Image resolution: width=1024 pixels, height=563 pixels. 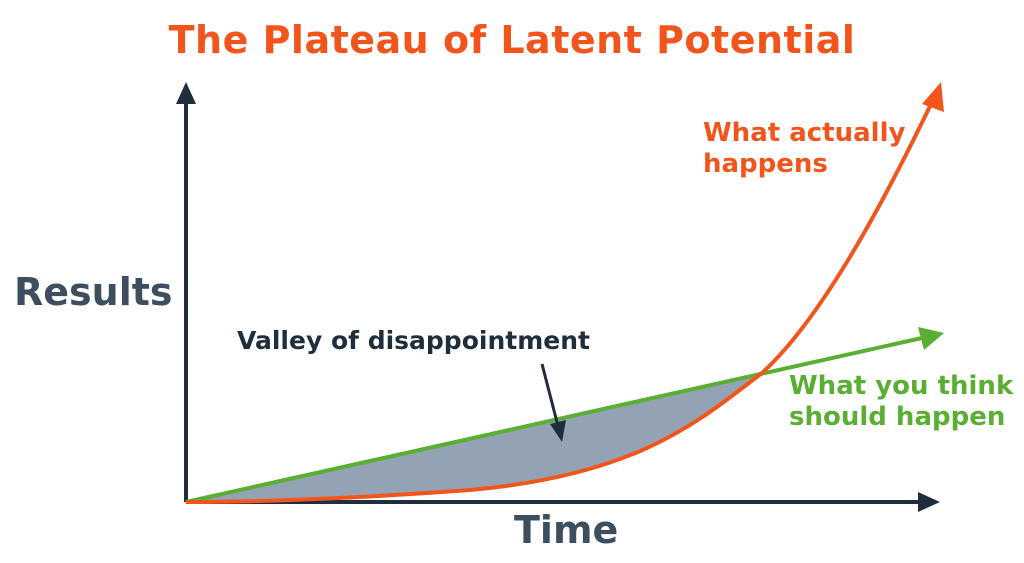 I want to click on expected-line-arrowhead, so click(x=931, y=338).